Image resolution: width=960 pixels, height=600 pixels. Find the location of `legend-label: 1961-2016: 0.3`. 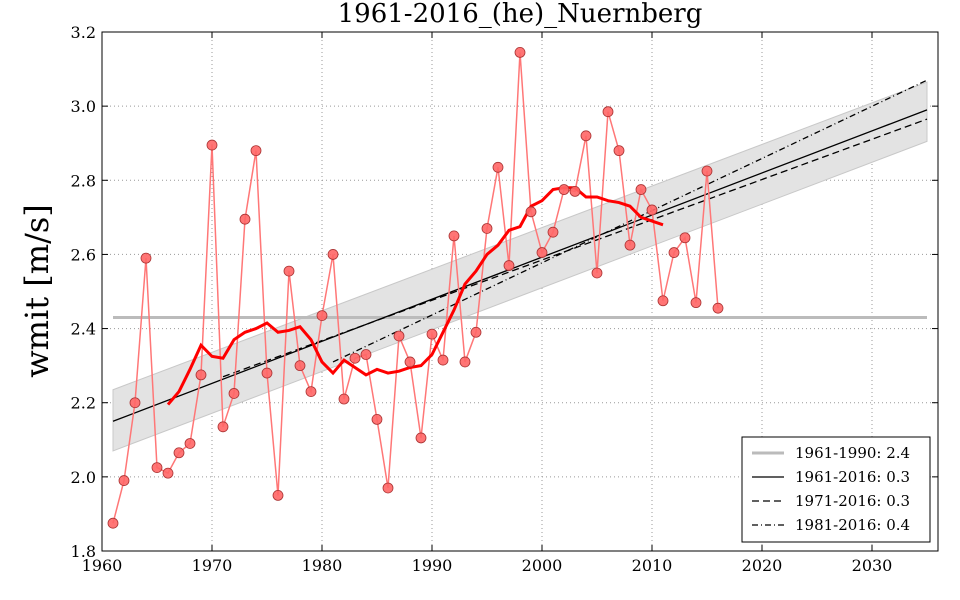

legend-label: 1961-2016: 0.3 is located at coordinates (852, 477).